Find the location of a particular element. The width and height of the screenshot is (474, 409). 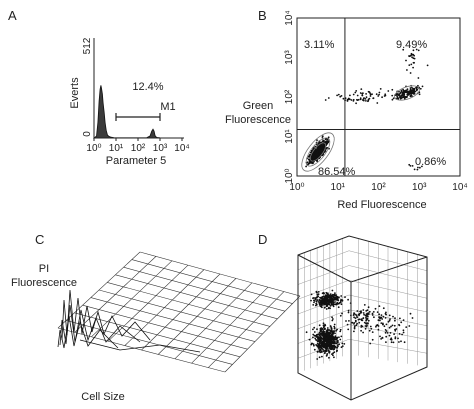

cube-grid-line is located at coordinates (388, 317).